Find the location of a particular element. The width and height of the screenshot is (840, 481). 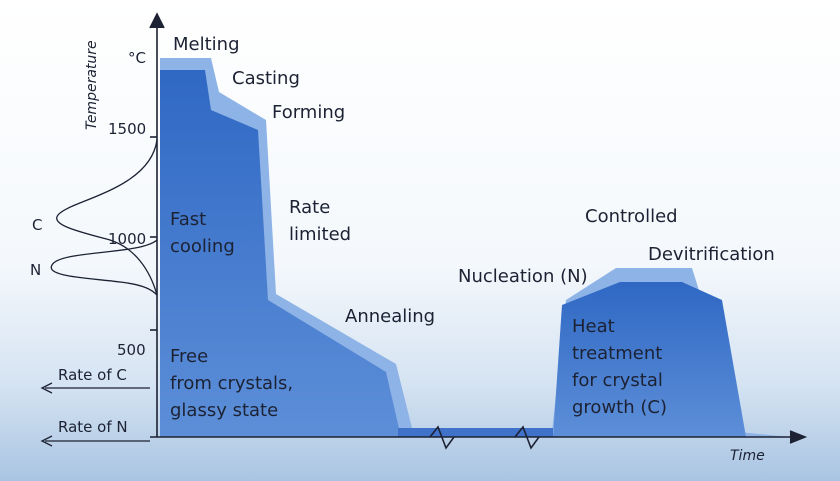

hold-band is located at coordinates (475, 432).